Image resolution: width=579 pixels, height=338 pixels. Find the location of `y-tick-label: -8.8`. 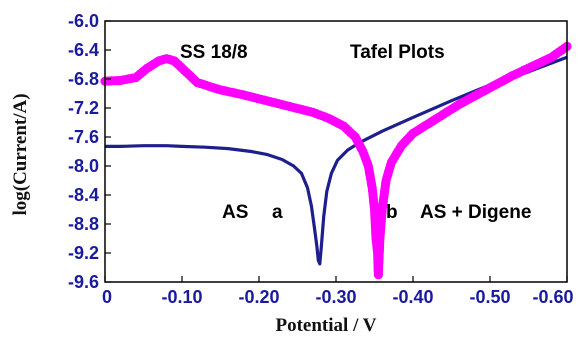

y-tick-label: -8.8 is located at coordinates (83, 224).